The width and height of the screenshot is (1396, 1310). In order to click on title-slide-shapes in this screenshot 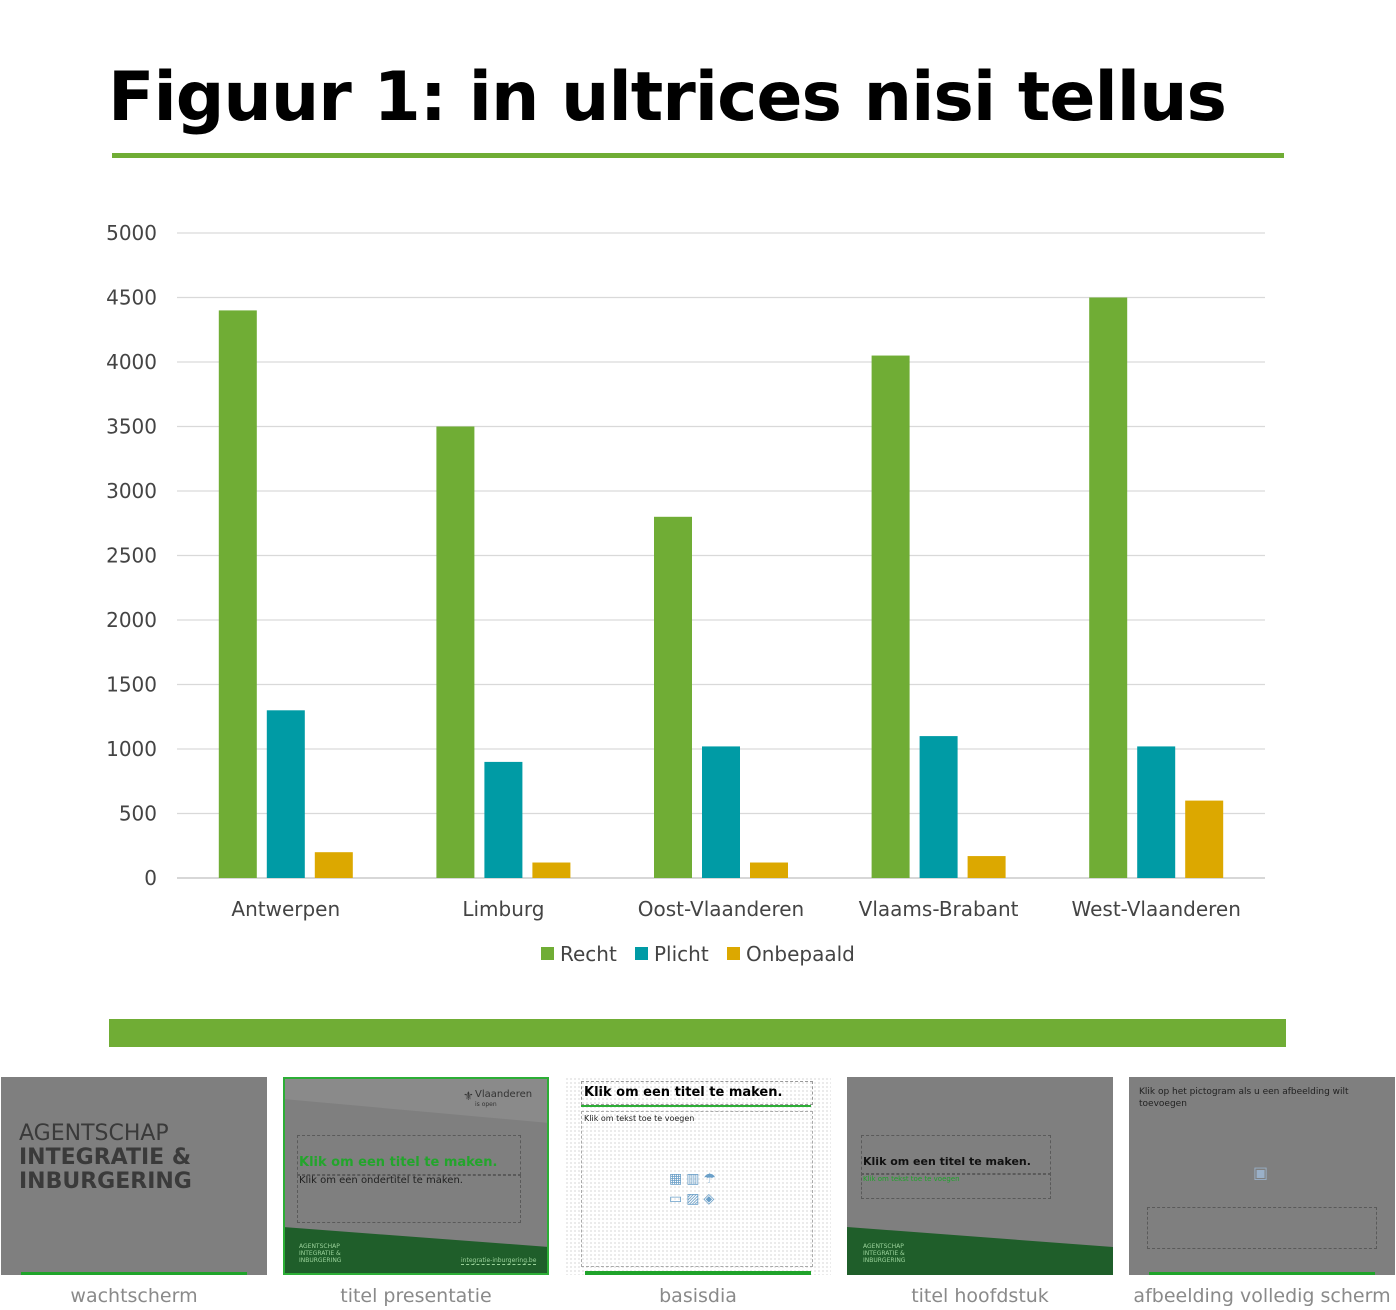, I will do `click(416, 1176)`.